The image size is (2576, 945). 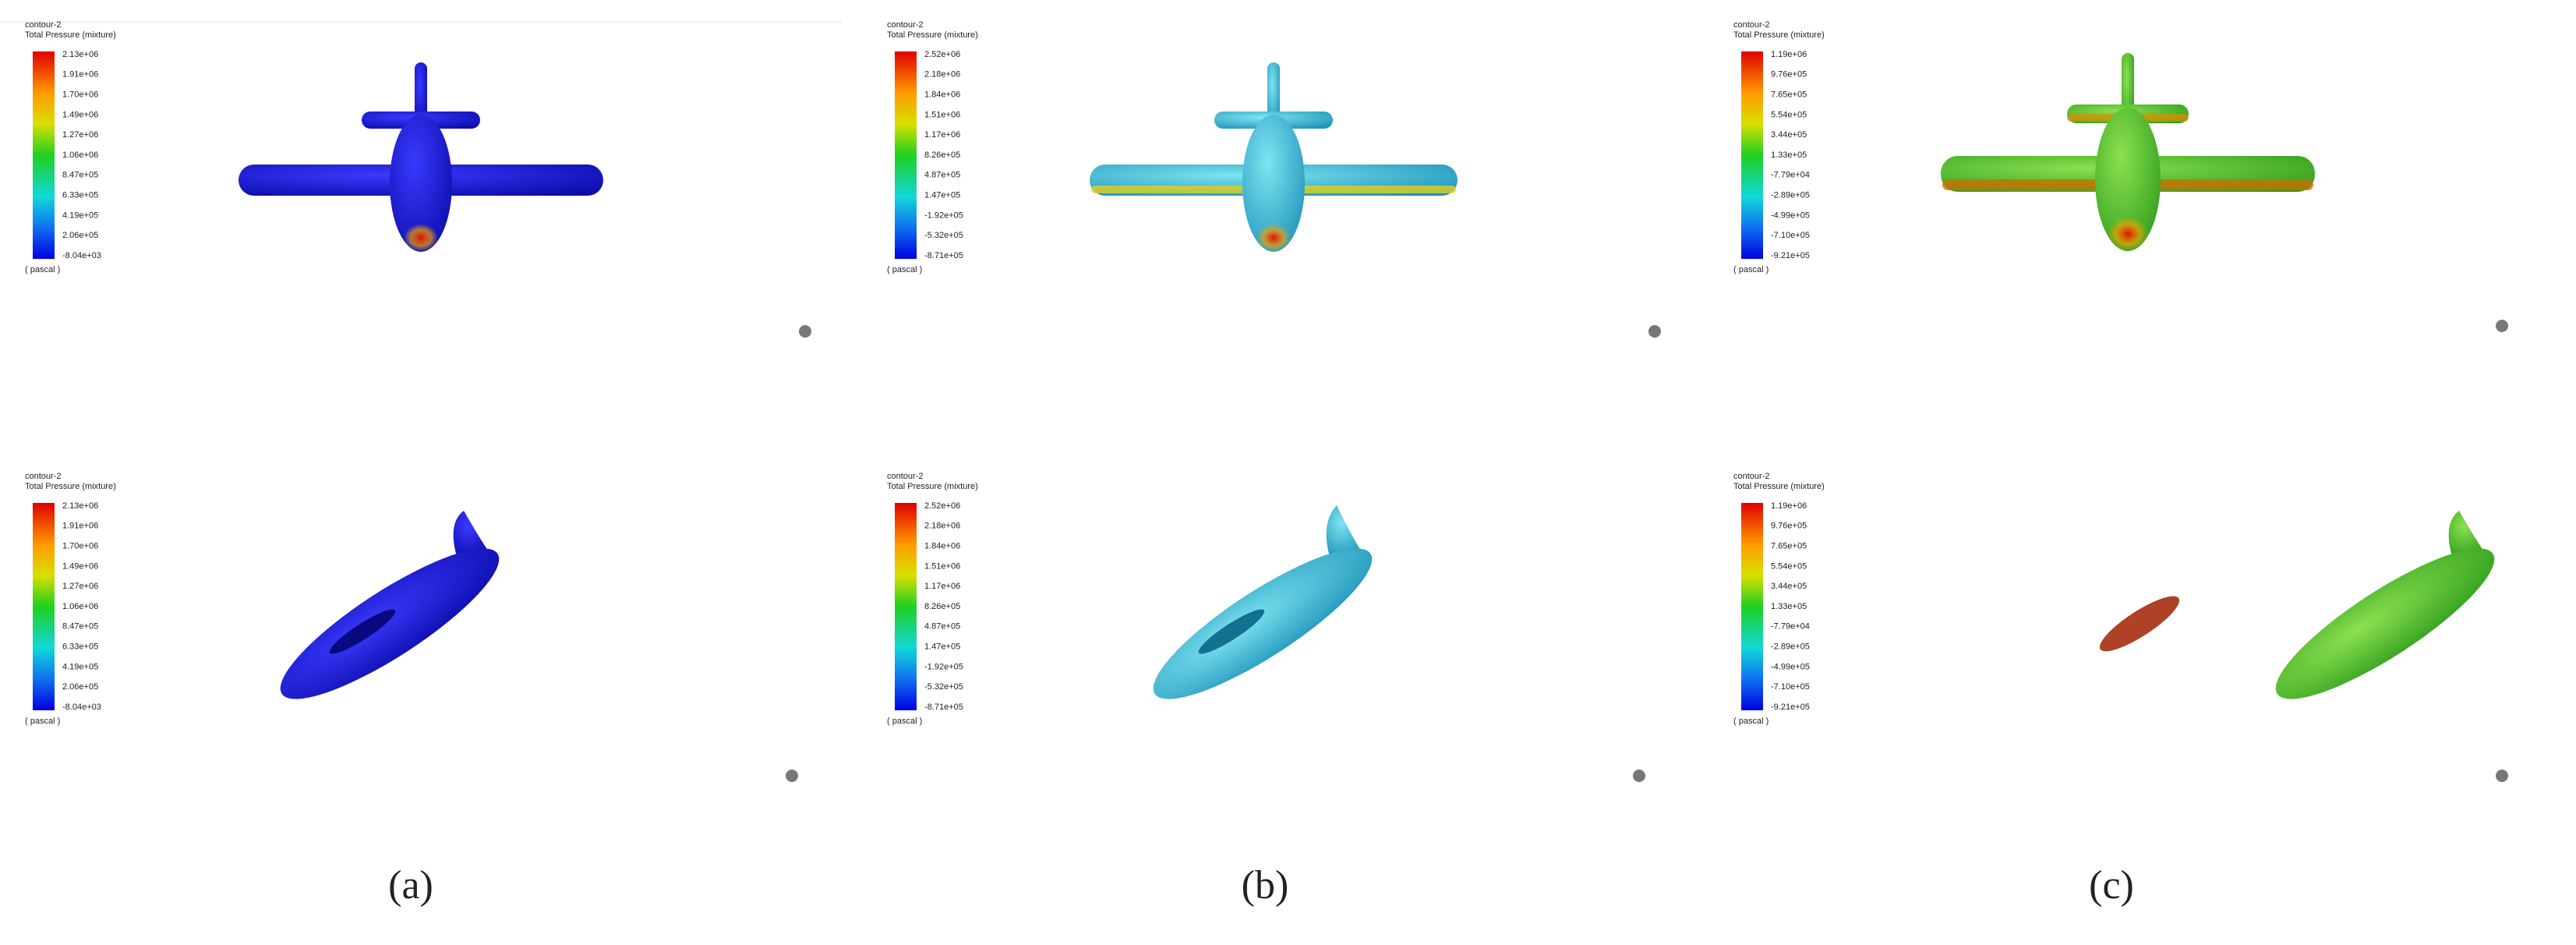 I want to click on plane-top-c, so click(x=2128, y=152).